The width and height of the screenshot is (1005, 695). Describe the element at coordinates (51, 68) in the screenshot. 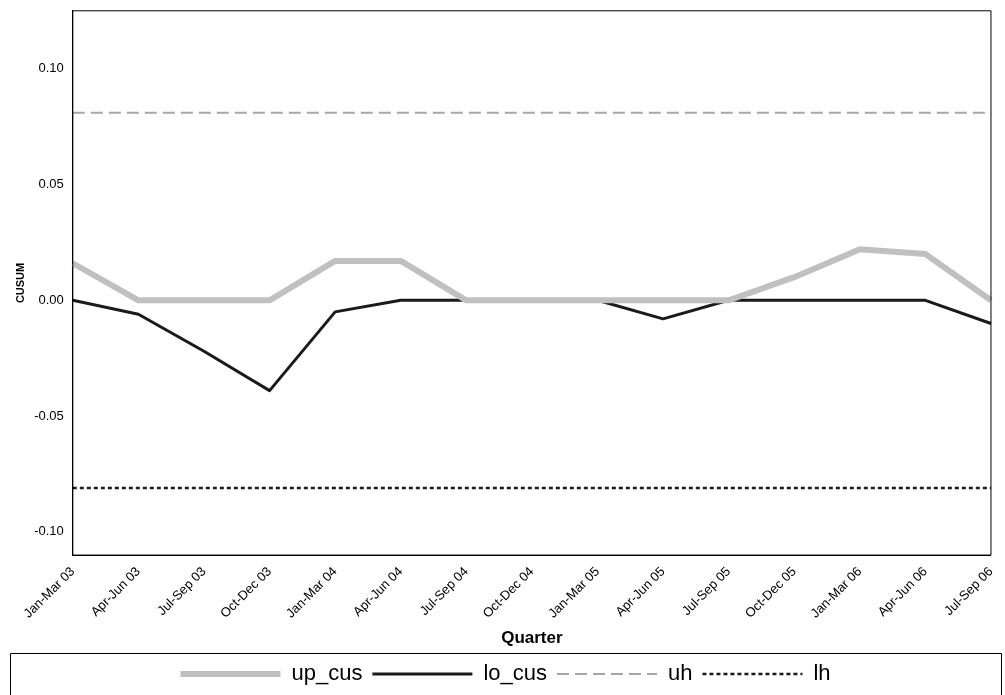

I see `y-tick-label: 0.10` at that location.